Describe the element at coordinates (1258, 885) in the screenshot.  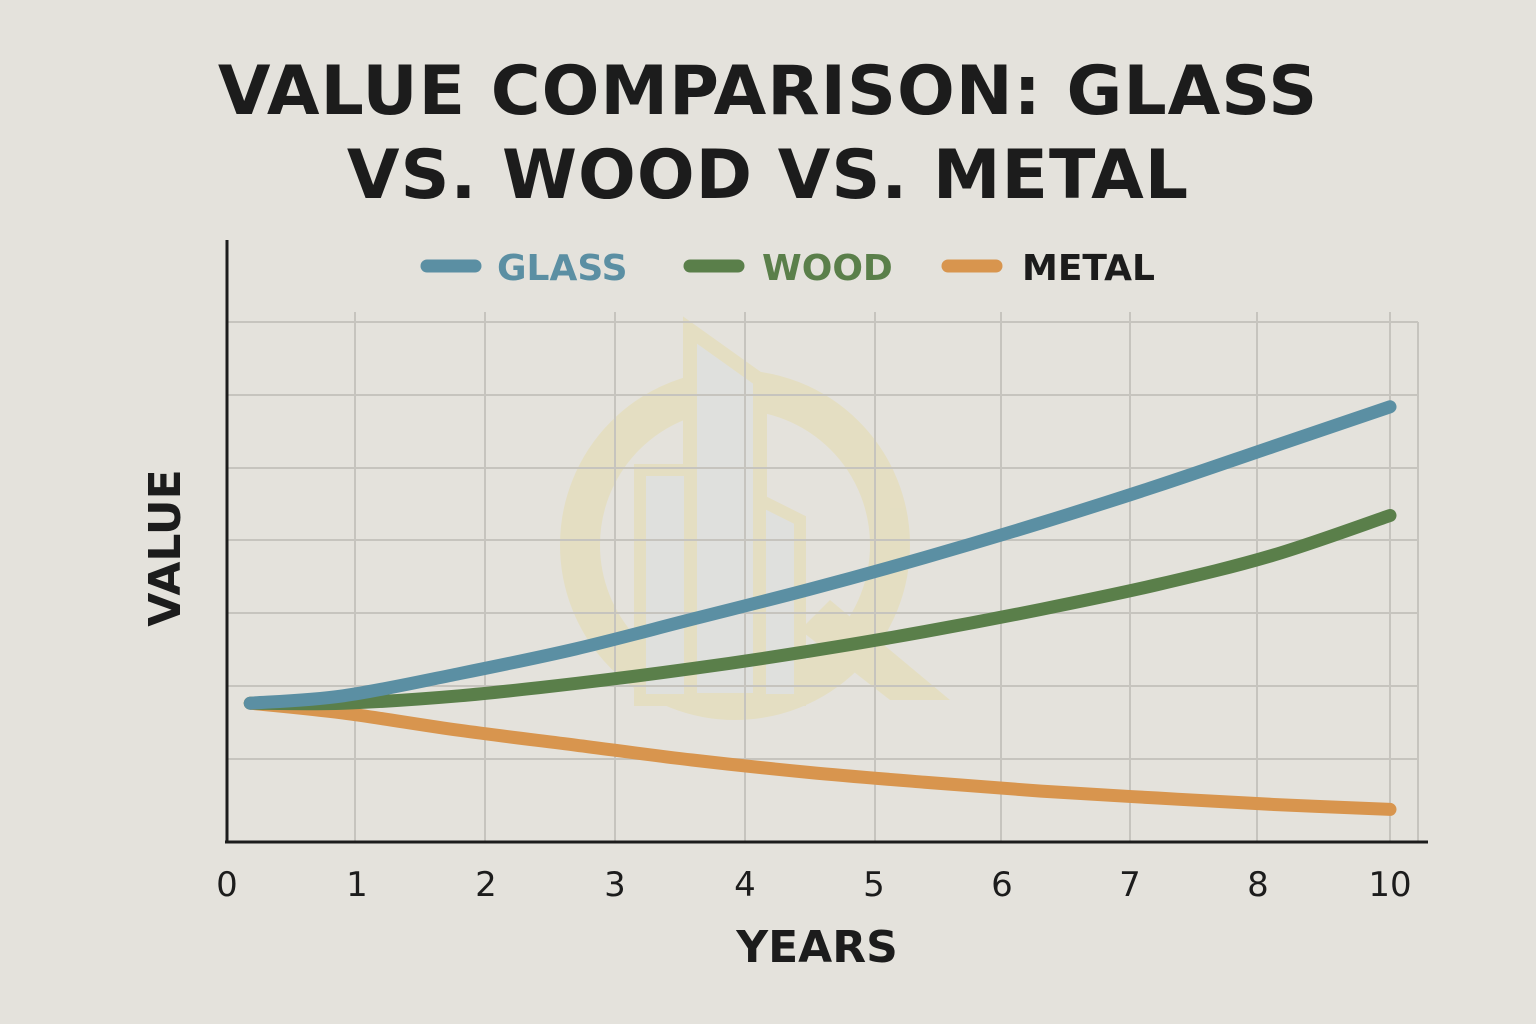
I see `x-tick-label: 8` at that location.